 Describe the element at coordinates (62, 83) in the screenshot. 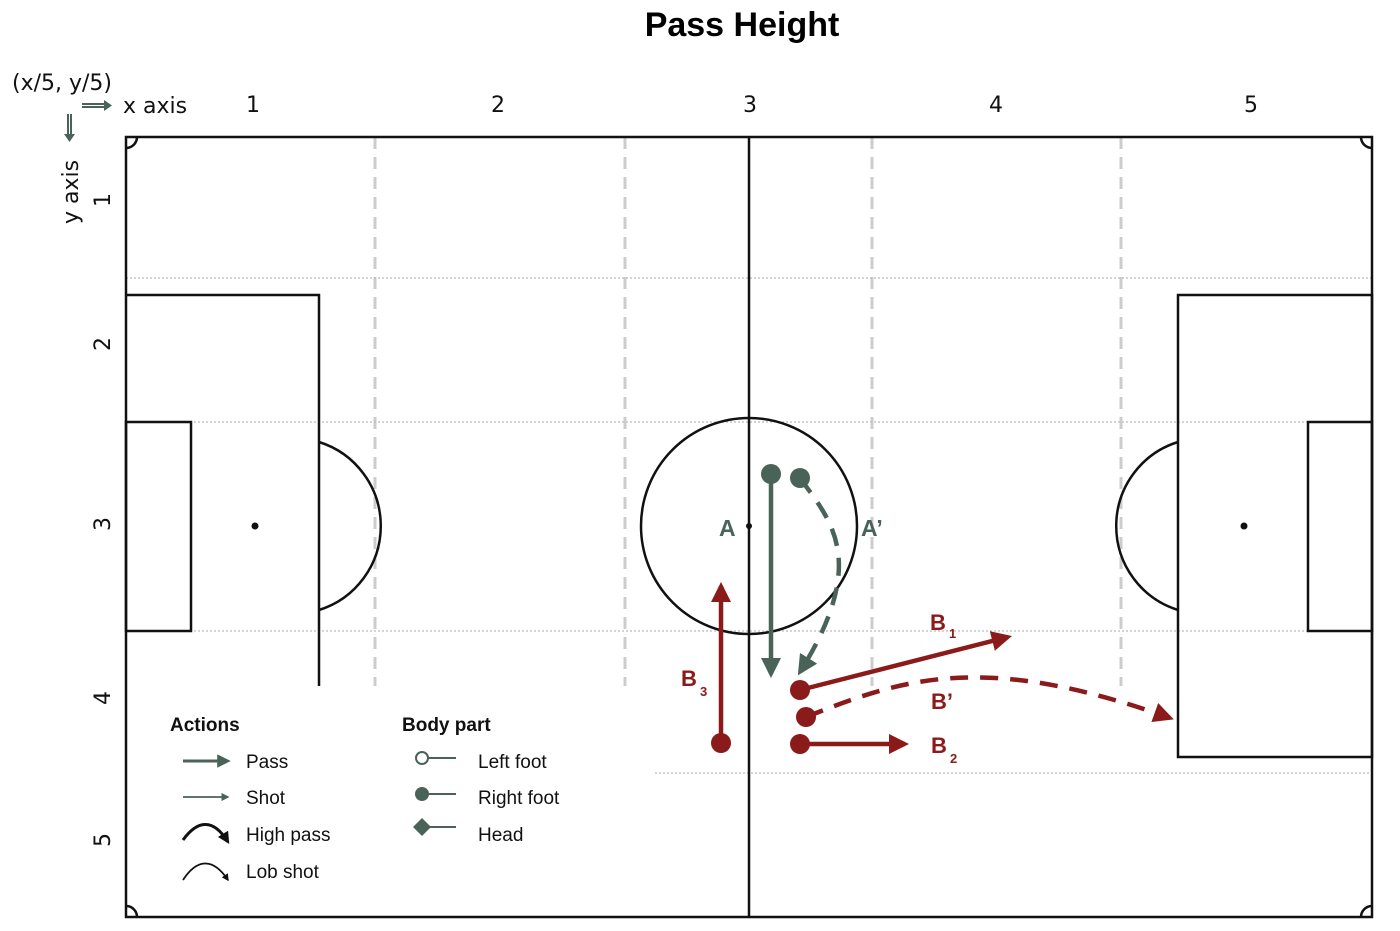

I see `coord-note: (x/5, y/5)` at that location.